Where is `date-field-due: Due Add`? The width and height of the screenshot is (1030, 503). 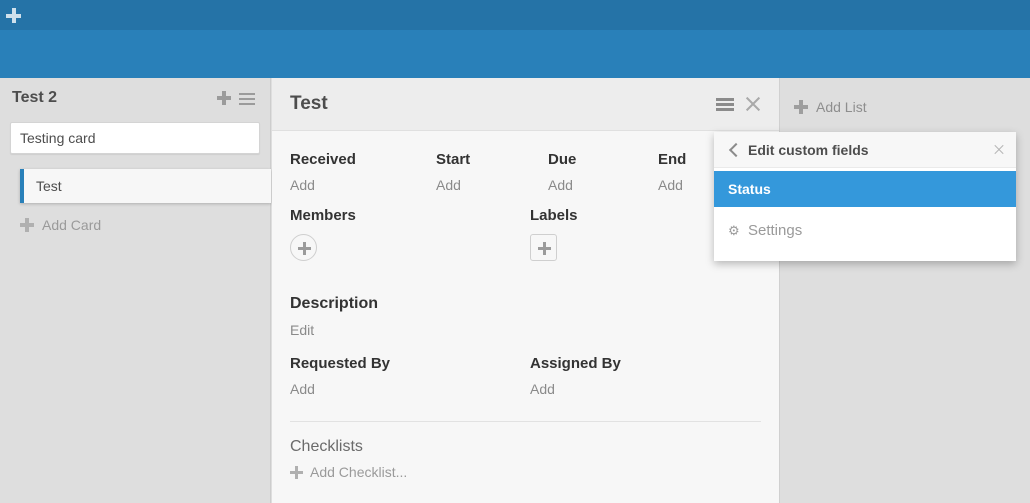
date-field-due: Due Add is located at coordinates (562, 172).